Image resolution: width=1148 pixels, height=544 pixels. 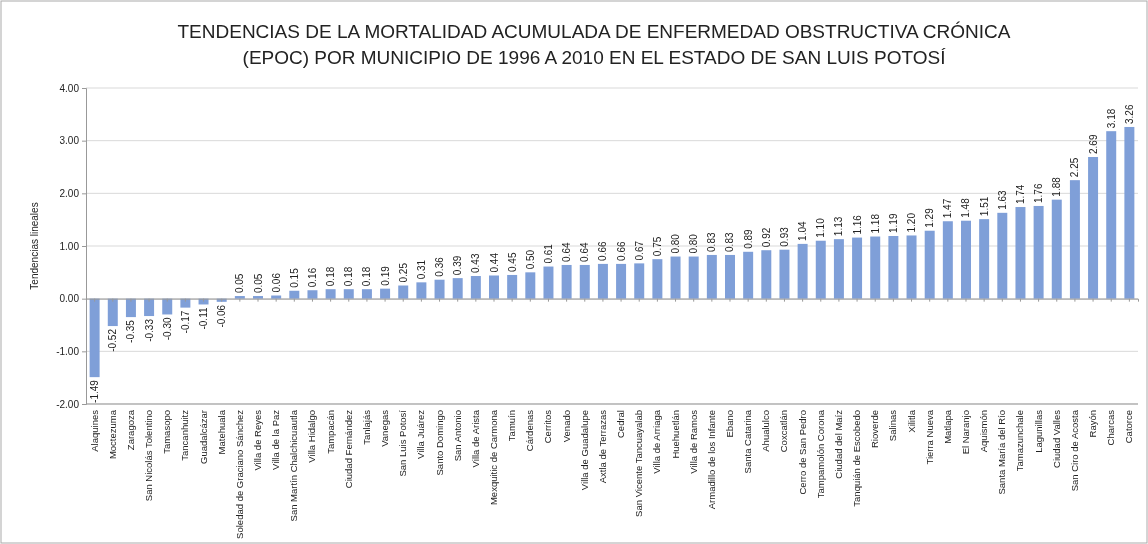 What do you see at coordinates (639, 463) in the screenshot?
I see `x-tick-label: San Vicente Tancuayalab` at bounding box center [639, 463].